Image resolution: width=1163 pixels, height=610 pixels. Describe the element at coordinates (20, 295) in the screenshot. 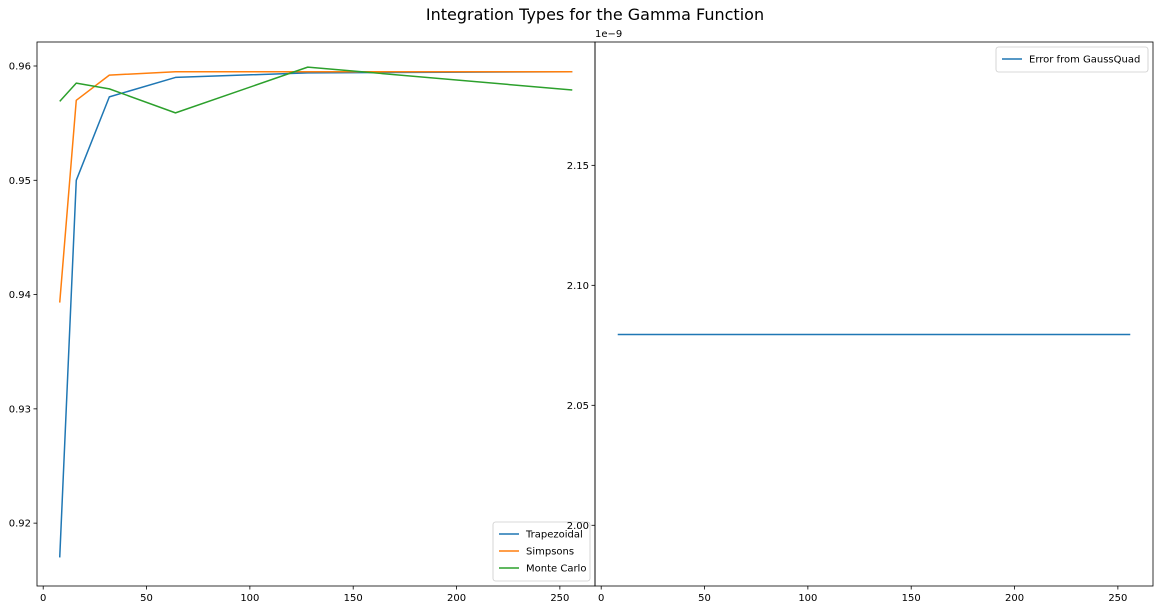

I see `y-tick-label: 0.94` at that location.